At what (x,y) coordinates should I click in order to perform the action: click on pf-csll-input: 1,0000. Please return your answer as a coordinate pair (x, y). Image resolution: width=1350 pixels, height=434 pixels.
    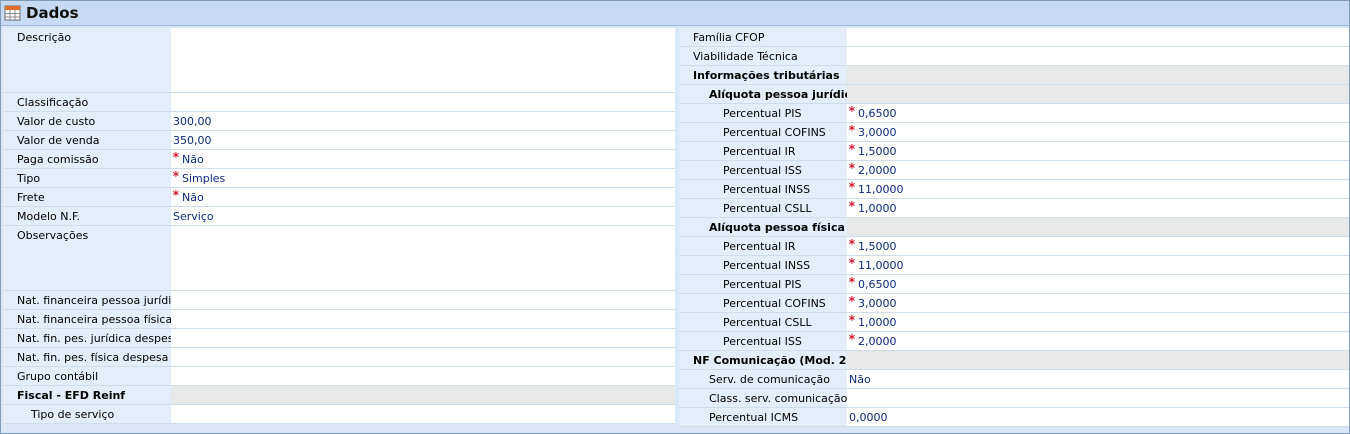
    Looking at the image, I should click on (1102, 322).